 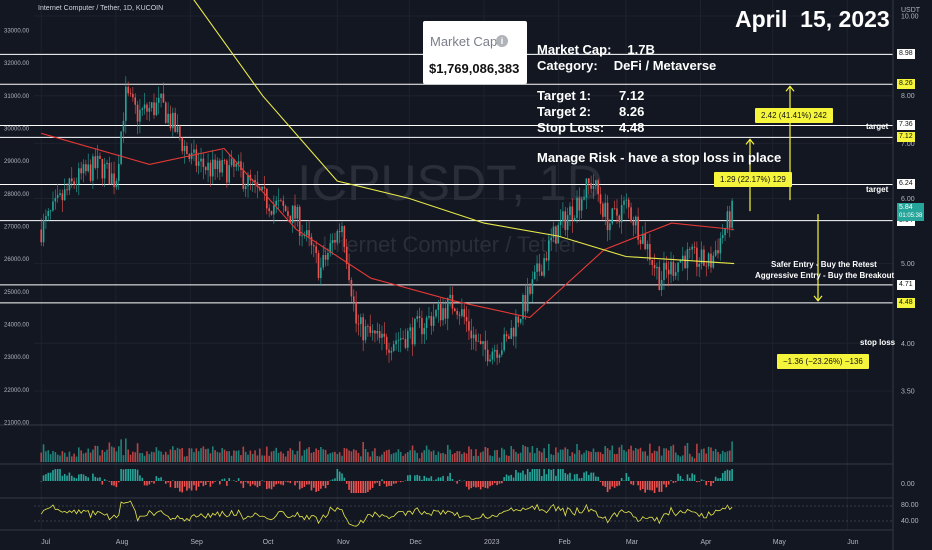 What do you see at coordinates (906, 302) in the screenshot?
I see `level-price-label: 4.48` at bounding box center [906, 302].